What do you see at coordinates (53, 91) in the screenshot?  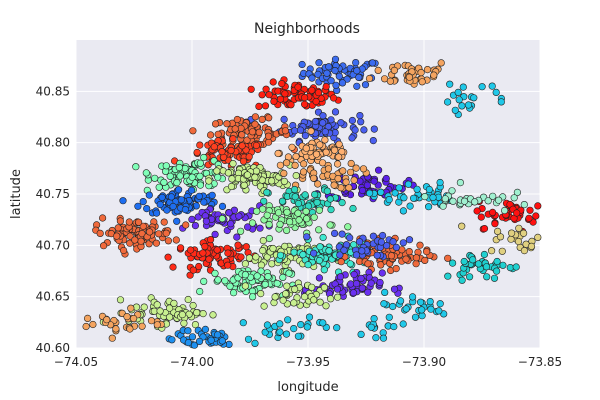 I see `y-tick-label: 40.85` at bounding box center [53, 91].